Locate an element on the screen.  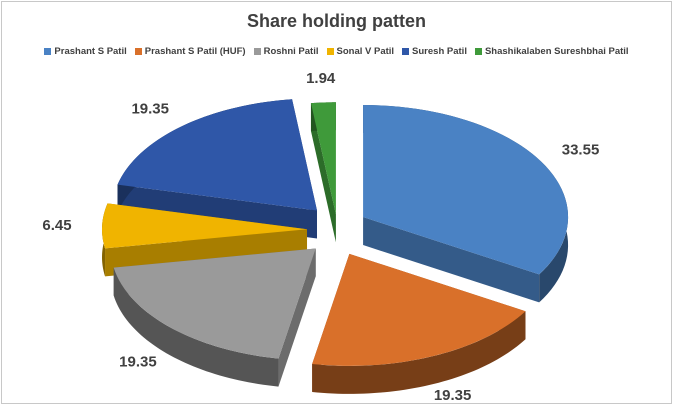
legend-item: Suresh Patil is located at coordinates (434, 51).